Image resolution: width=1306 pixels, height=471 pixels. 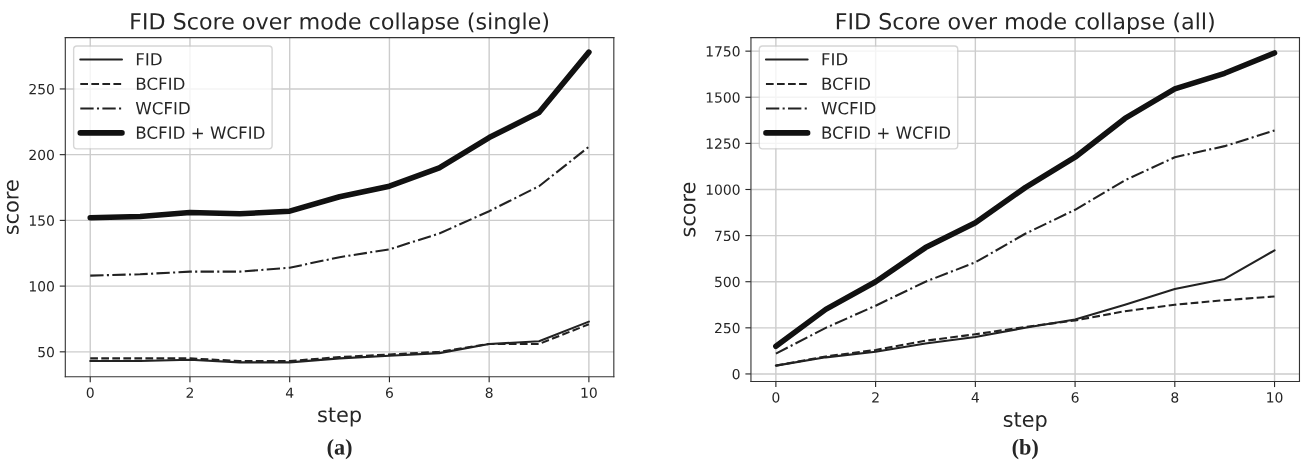 I want to click on line-series, so click(x=339, y=211).